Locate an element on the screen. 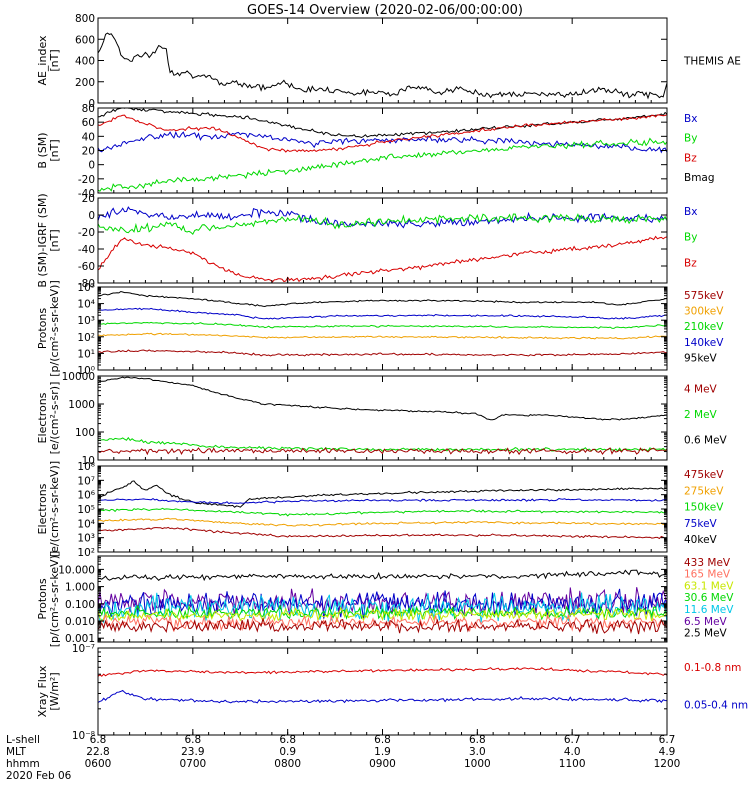  panel-7-legend-item: 6.5 MeV is located at coordinates (706, 622).